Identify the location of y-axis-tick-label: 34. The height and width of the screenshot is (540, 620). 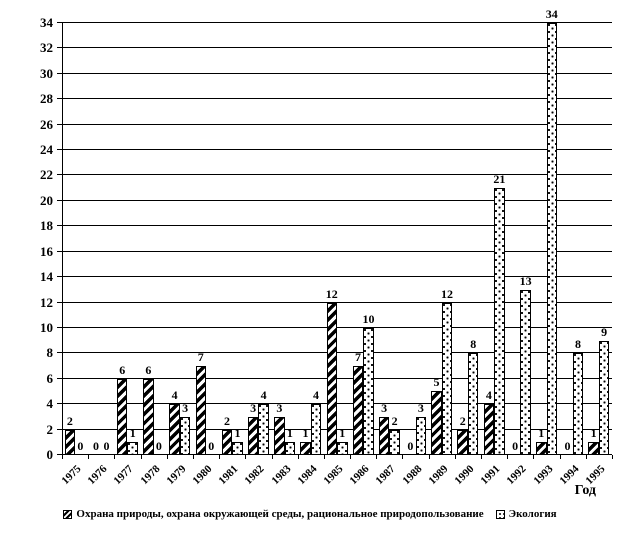
(46, 22).